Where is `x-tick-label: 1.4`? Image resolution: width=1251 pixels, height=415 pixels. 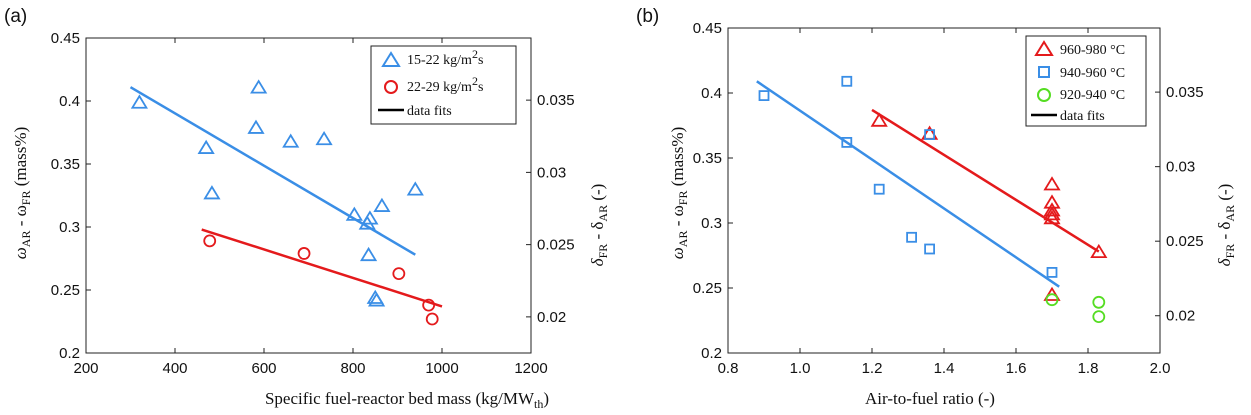 x-tick-label: 1.4 is located at coordinates (944, 368).